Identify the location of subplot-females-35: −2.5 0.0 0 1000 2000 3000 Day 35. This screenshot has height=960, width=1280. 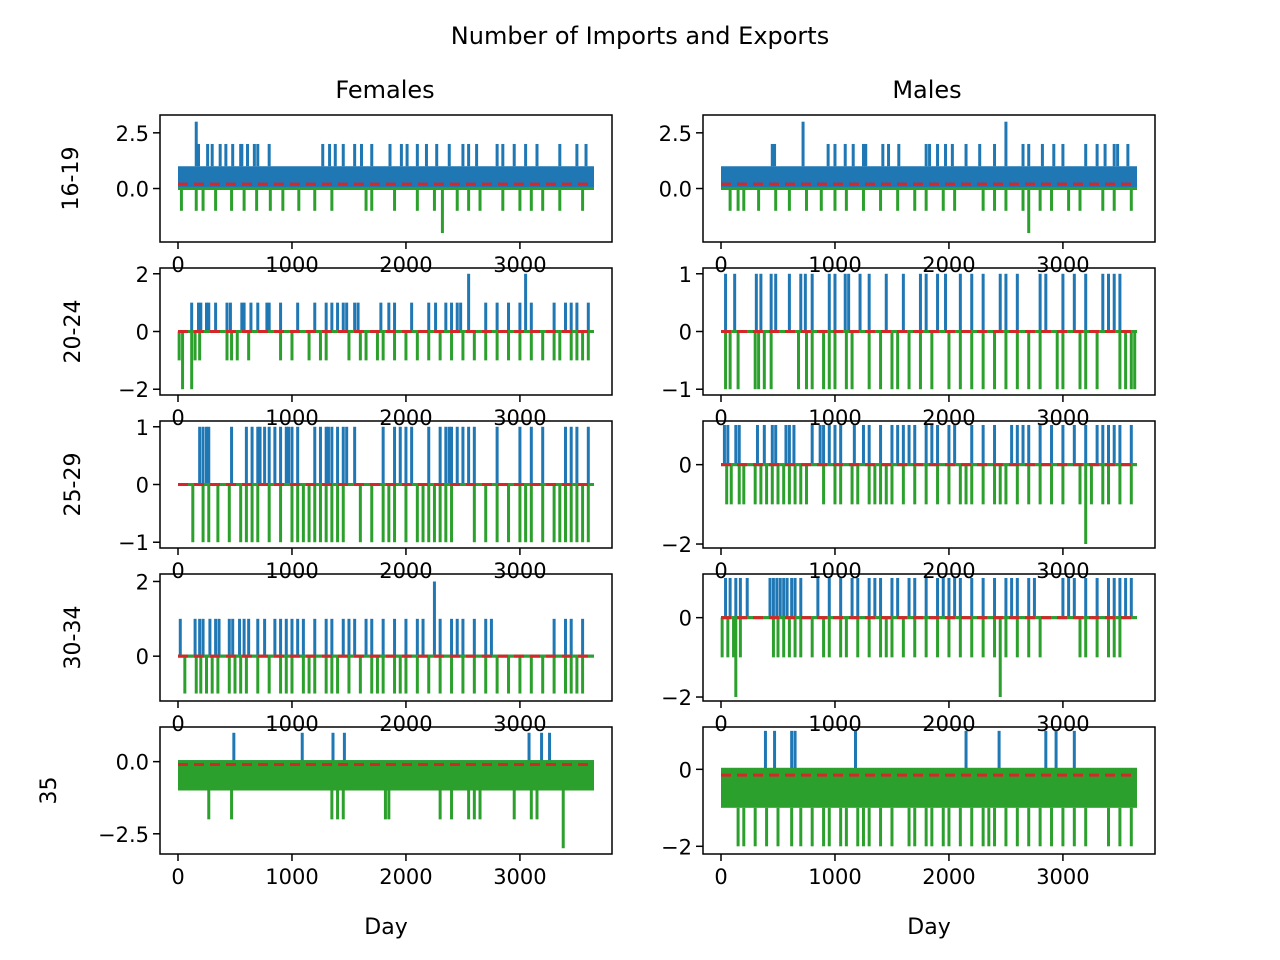
(325, 833).